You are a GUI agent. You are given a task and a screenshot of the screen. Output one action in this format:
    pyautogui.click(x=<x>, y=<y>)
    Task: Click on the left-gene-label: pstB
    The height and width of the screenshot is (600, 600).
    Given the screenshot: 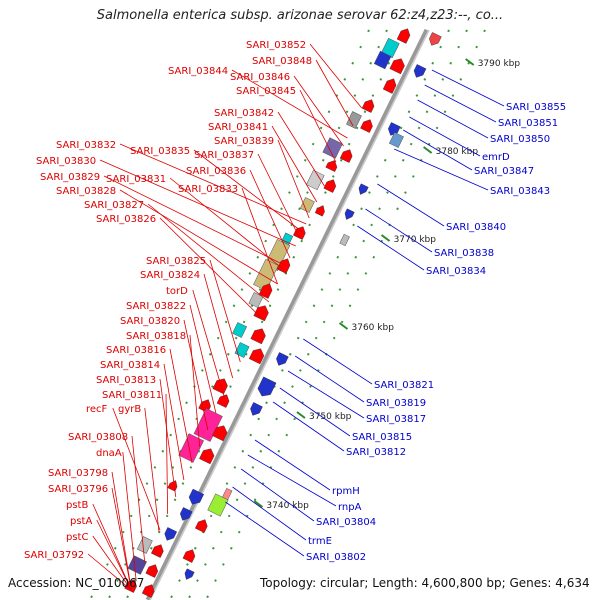 What is the action you would take?
    pyautogui.click(x=77, y=505)
    